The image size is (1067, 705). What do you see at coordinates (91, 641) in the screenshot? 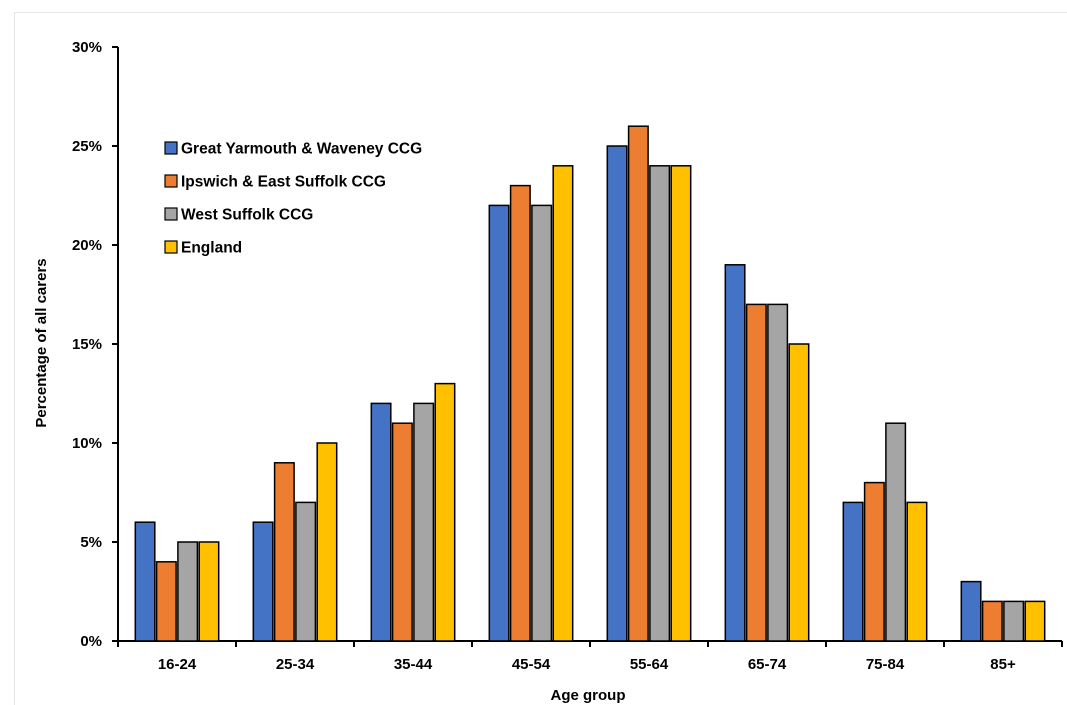
I see `y-tick-label: 0%` at bounding box center [91, 641].